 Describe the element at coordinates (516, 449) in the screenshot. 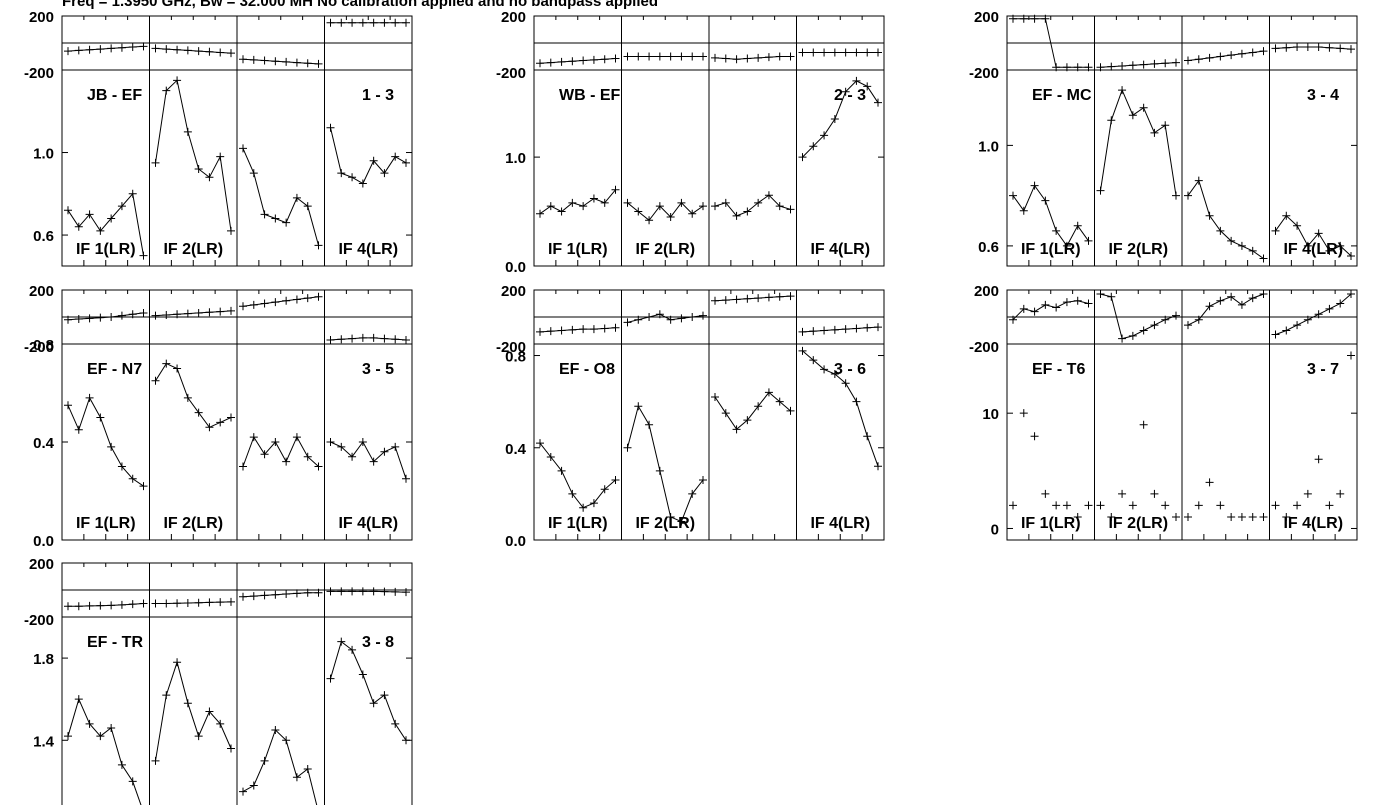

I see `amp-tick-label: 0.4` at that location.